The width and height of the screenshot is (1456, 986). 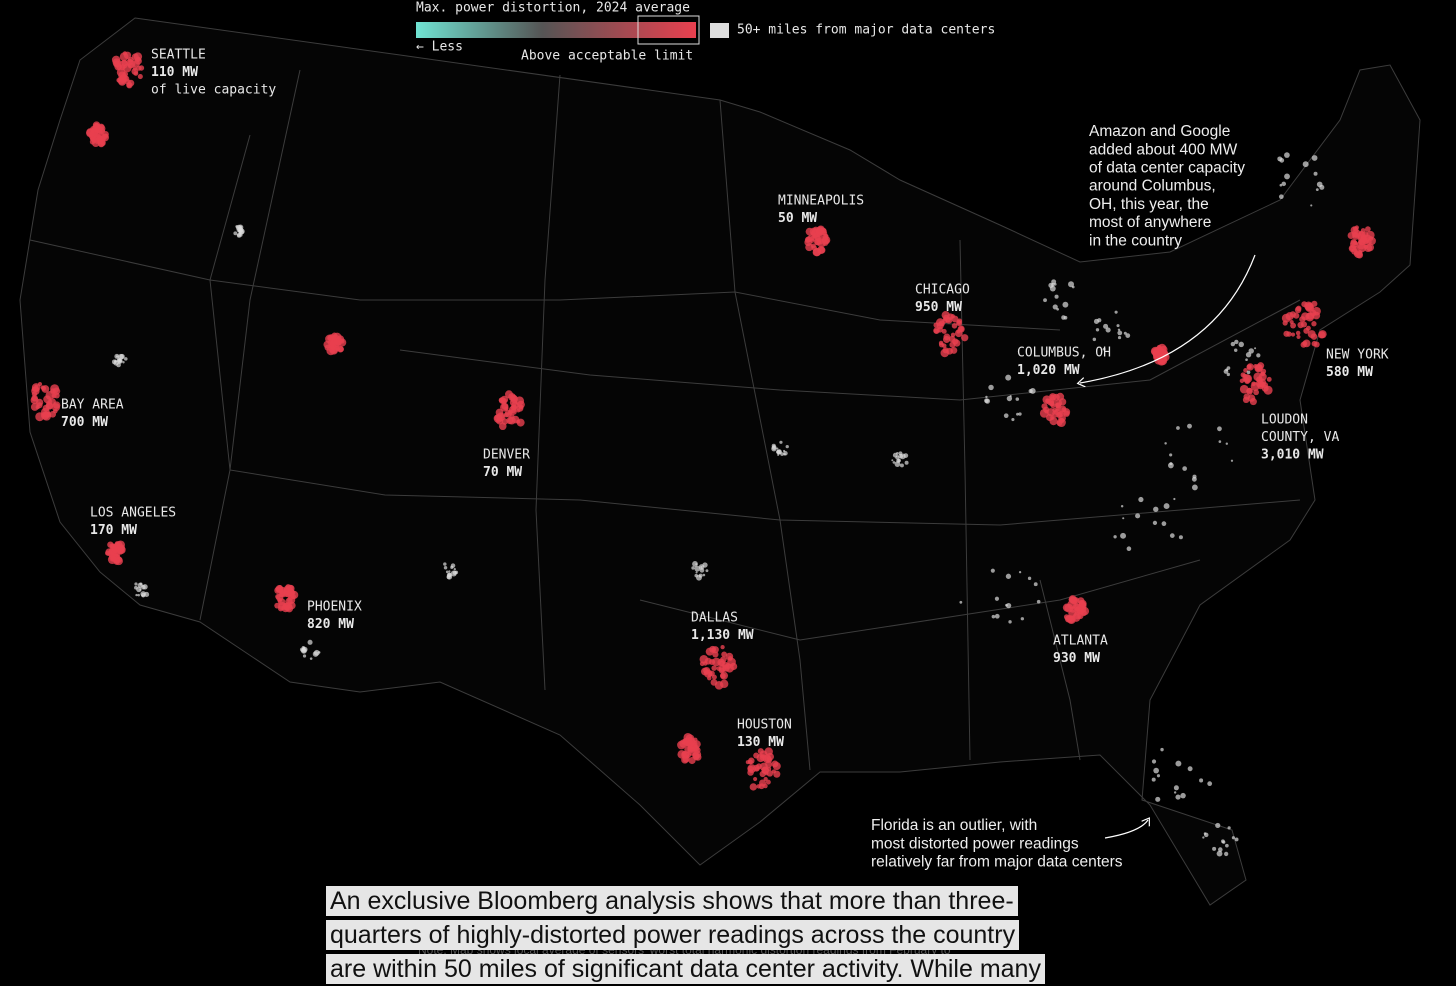 What do you see at coordinates (556, 30) in the screenshot?
I see `legend-gradient` at bounding box center [556, 30].